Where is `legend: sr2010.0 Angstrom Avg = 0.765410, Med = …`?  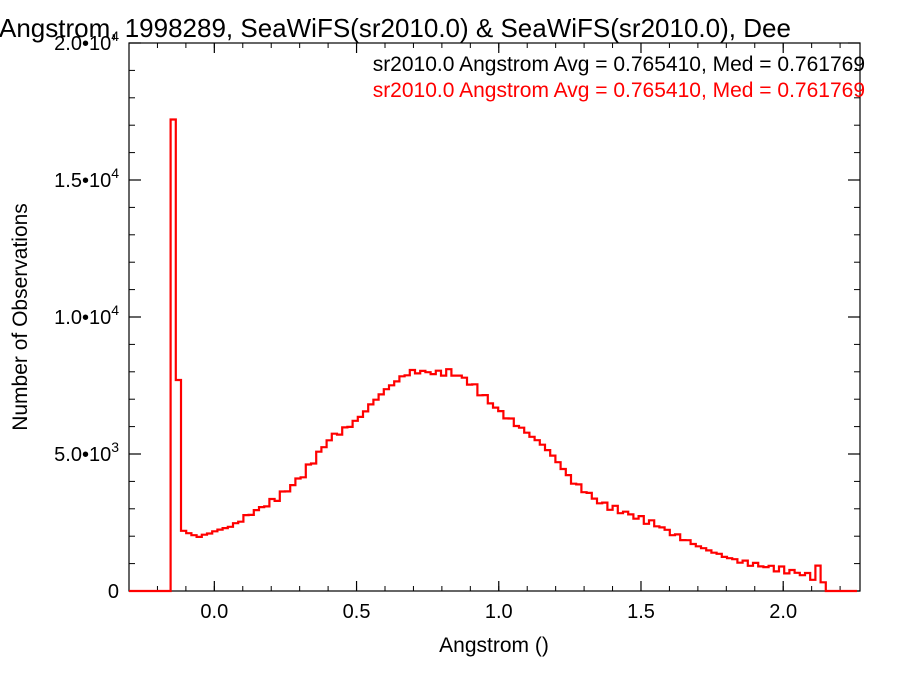
legend: sr2010.0 Angstrom Avg = 0.765410, Med = … is located at coordinates (619, 77).